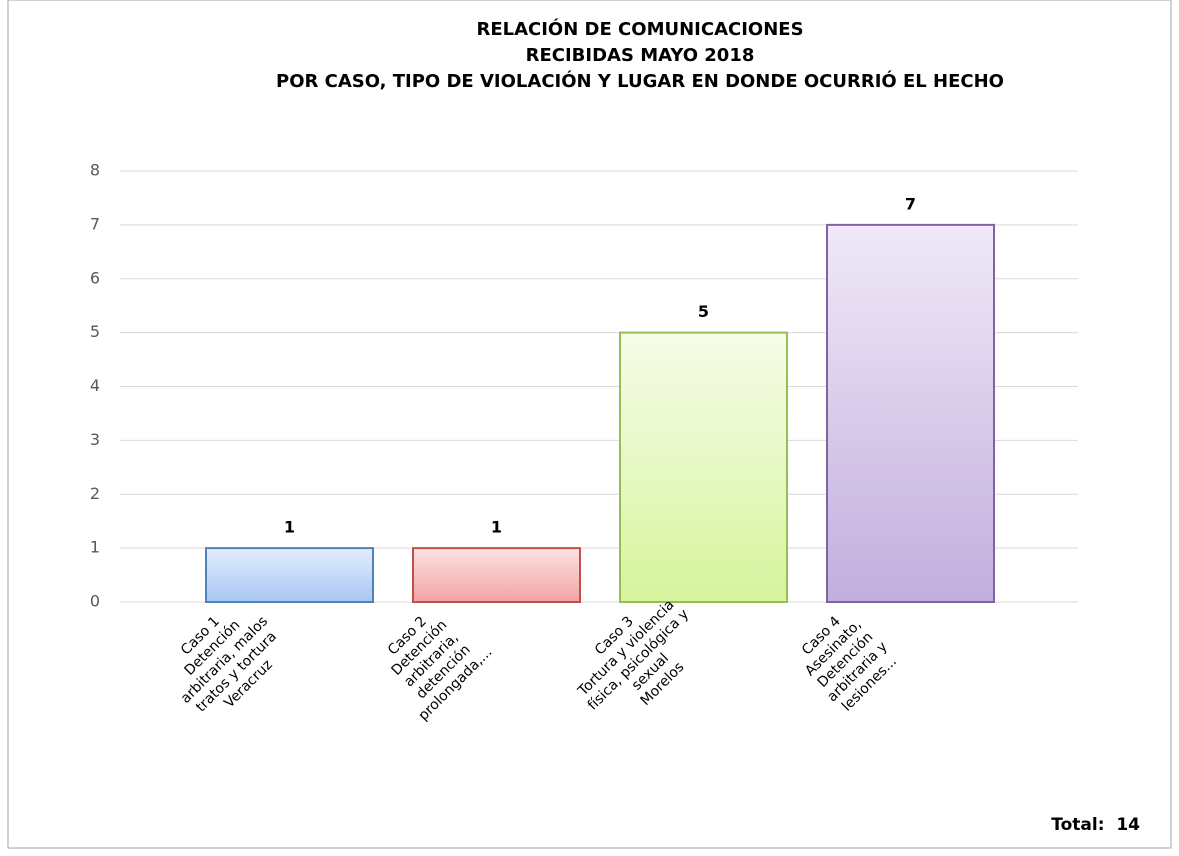  What do you see at coordinates (703, 311) in the screenshot?
I see `value-label: 5` at bounding box center [703, 311].